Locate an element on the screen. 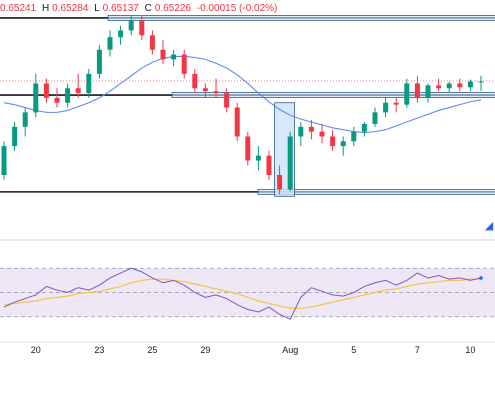 The image size is (495, 400). rsi-last-dot is located at coordinates (481, 278).